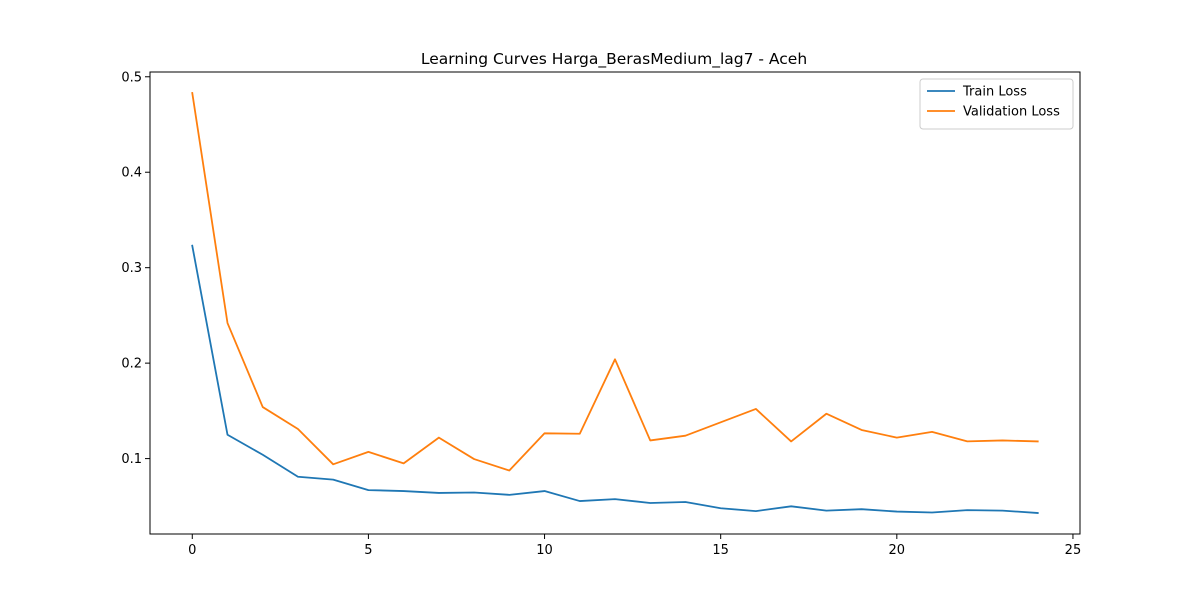  What do you see at coordinates (131, 268) in the screenshot?
I see `y-tick-label: 0.3` at bounding box center [131, 268].